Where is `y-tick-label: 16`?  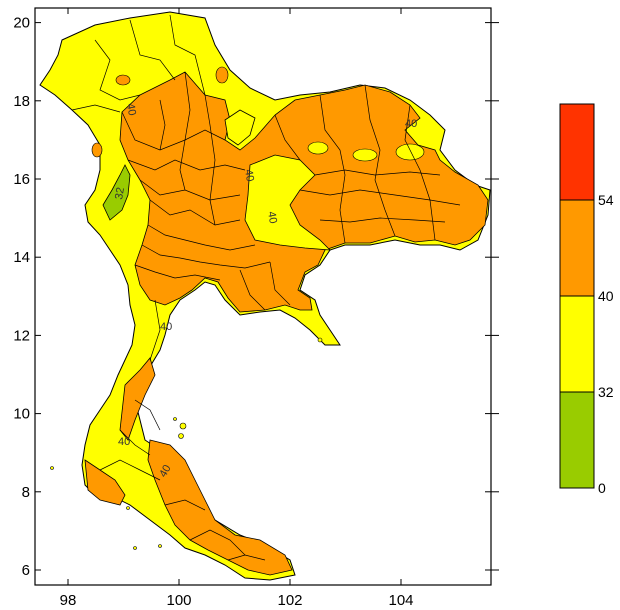
y-tick-label: 16 is located at coordinates (21, 179).